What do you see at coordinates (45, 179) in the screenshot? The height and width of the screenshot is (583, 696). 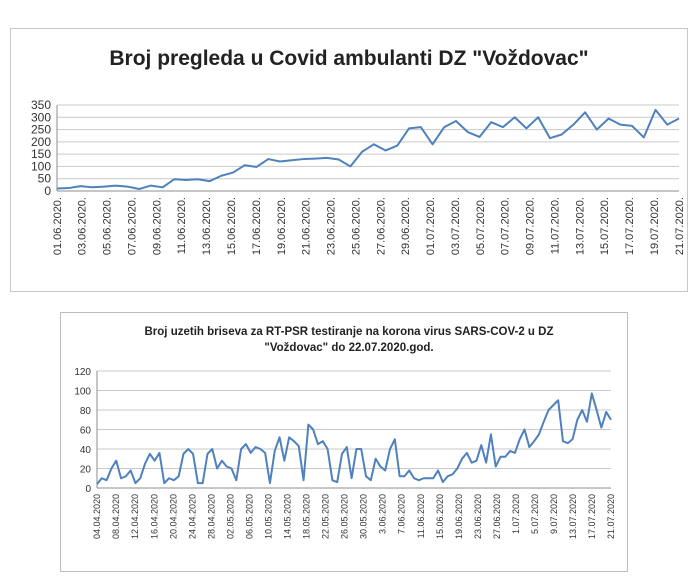 I see `y-tick-label: 50` at bounding box center [45, 179].